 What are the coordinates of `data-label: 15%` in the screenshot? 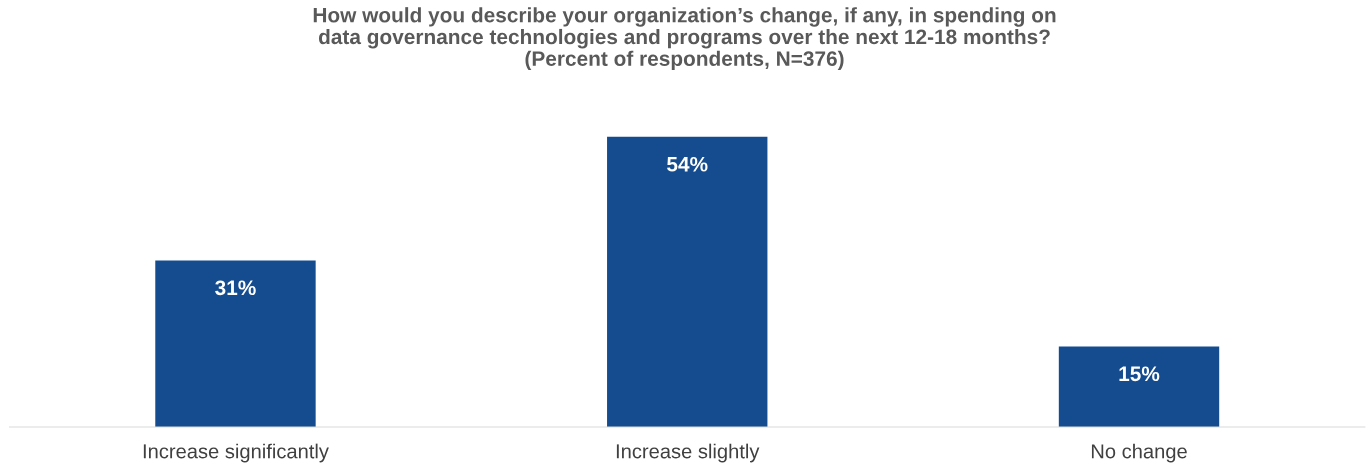 It's located at (1139, 374).